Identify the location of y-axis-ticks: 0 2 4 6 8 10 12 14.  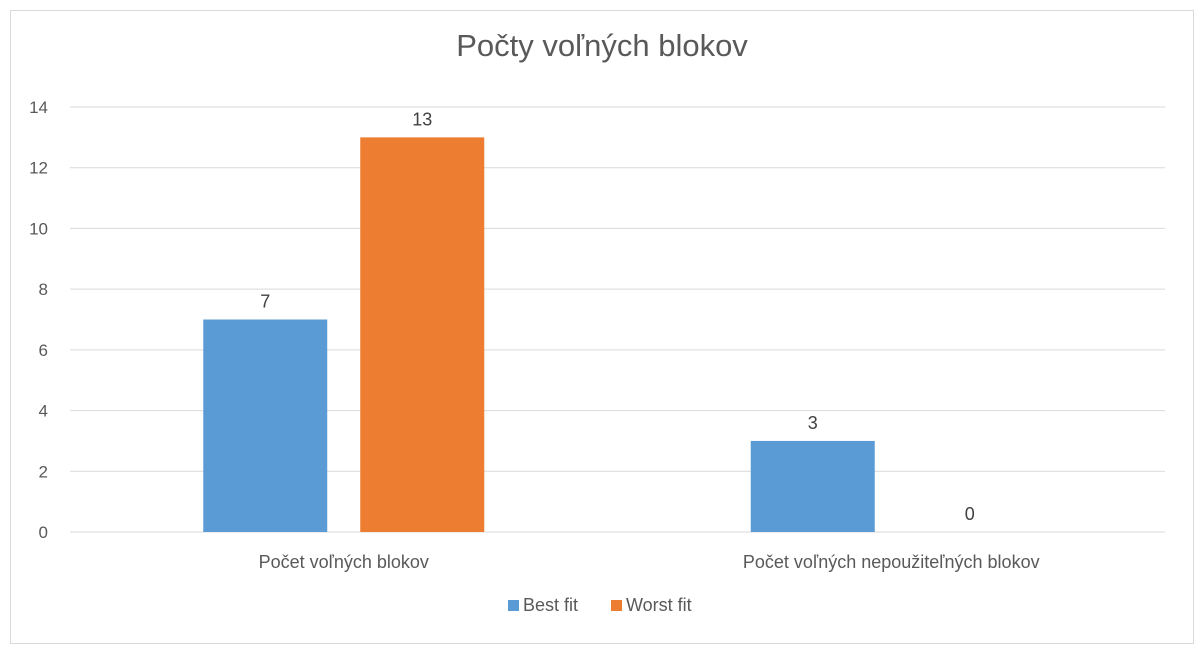
(38, 320).